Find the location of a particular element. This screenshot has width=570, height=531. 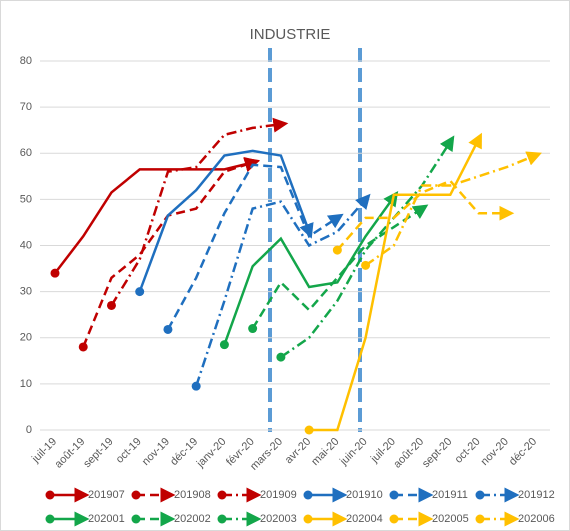

legend-label: 202006 is located at coordinates (536, 519).